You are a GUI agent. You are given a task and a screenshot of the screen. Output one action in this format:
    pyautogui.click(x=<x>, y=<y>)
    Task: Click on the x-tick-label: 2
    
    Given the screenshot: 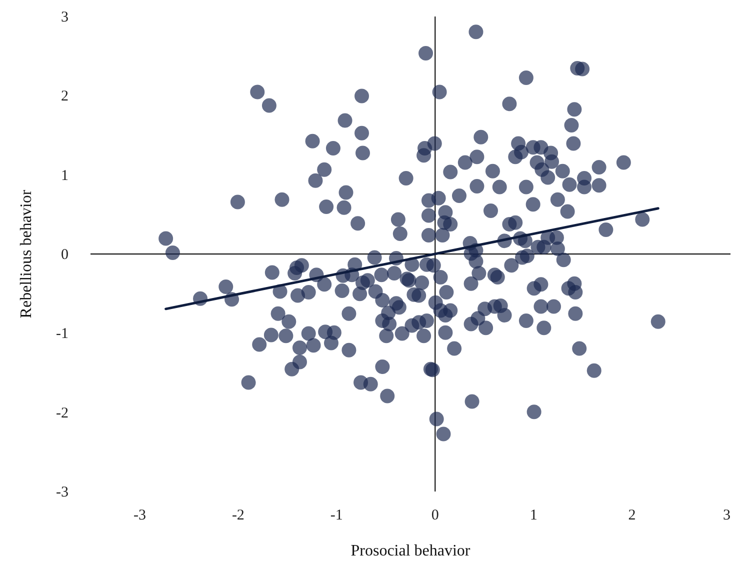 What is the action you would take?
    pyautogui.click(x=632, y=516)
    